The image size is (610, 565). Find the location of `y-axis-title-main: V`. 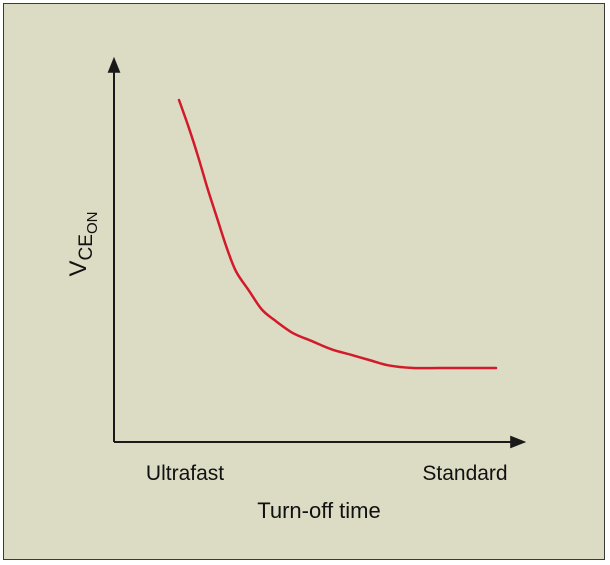

y-axis-title-main: V is located at coordinates (78, 268).